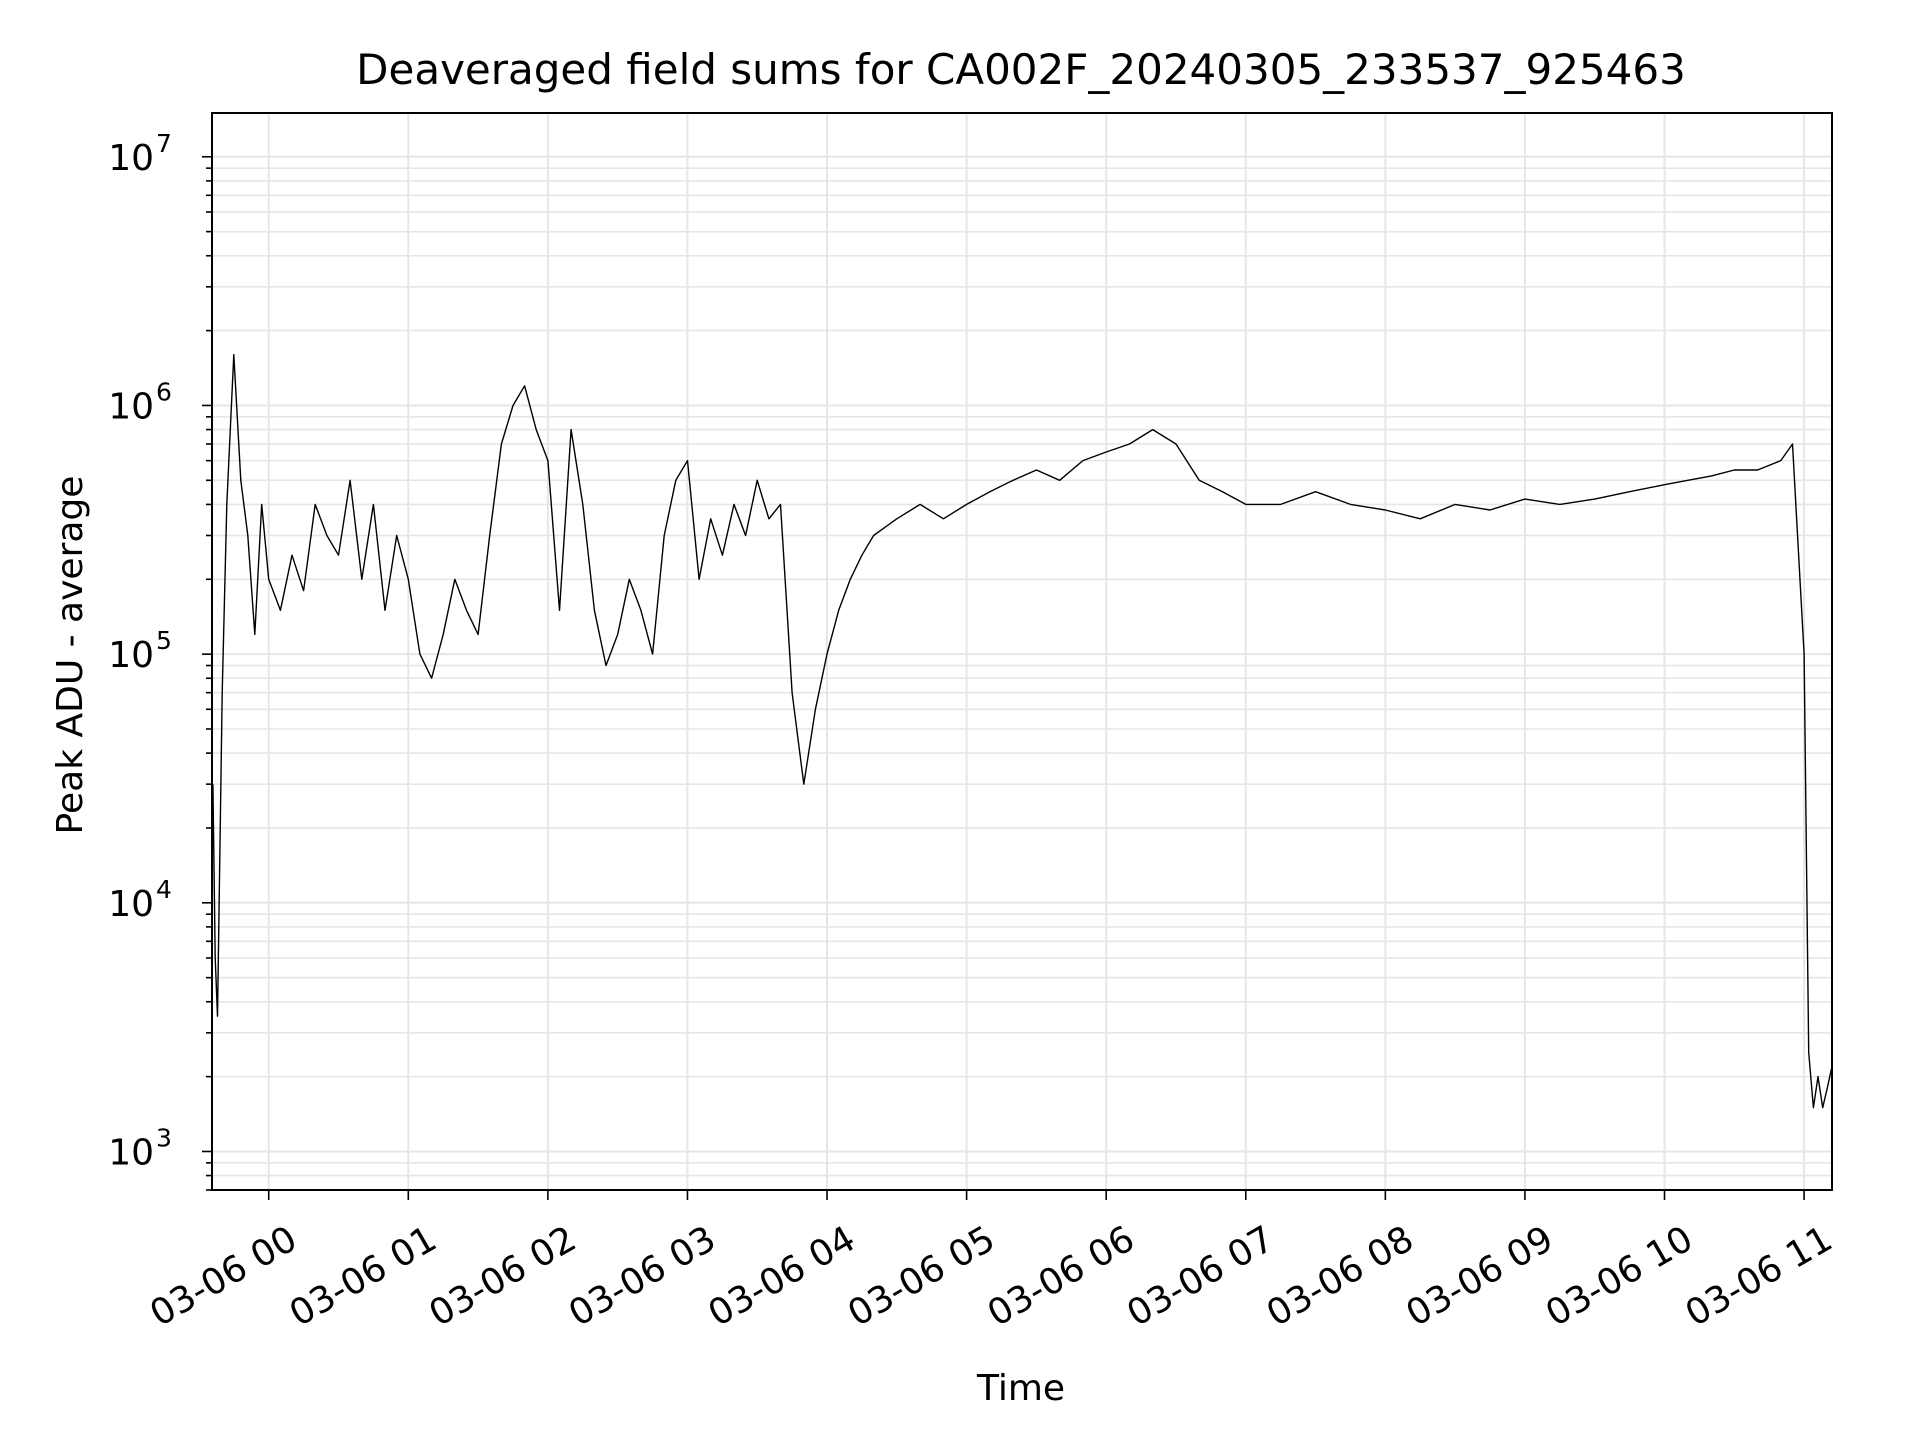 This screenshot has height=1440, width=1920. Describe the element at coordinates (1200, 1276) in the screenshot. I see `x-tick-label: 03-06 07` at that location.